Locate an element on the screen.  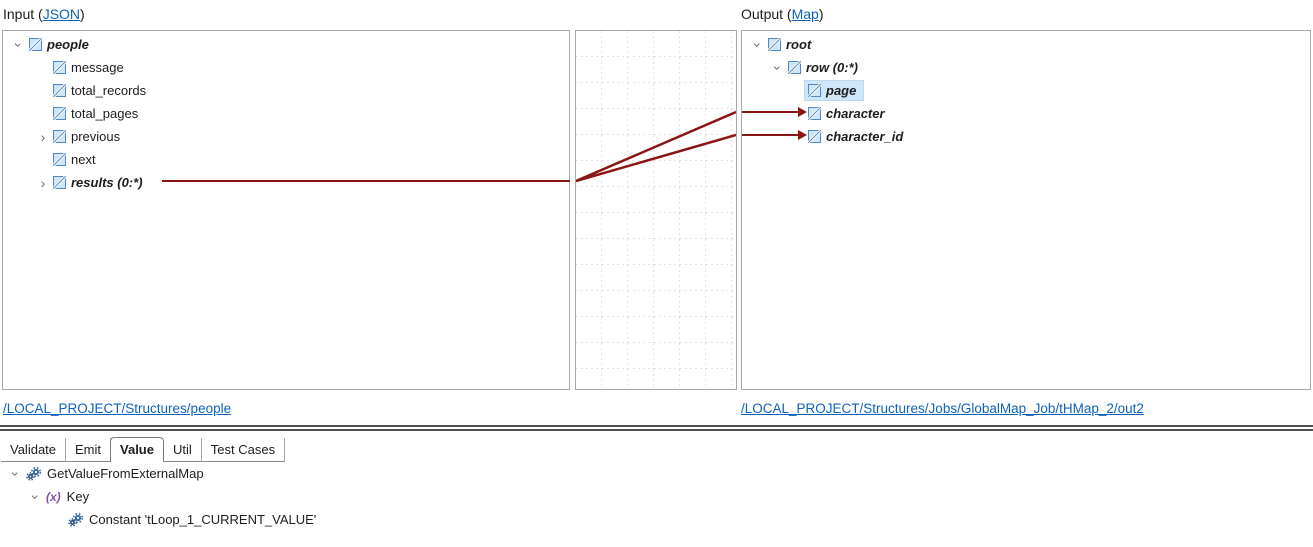
value-tree-node-constant: Constant 'tLoop_1_CURRENT_VALUE' is located at coordinates (502, 519).